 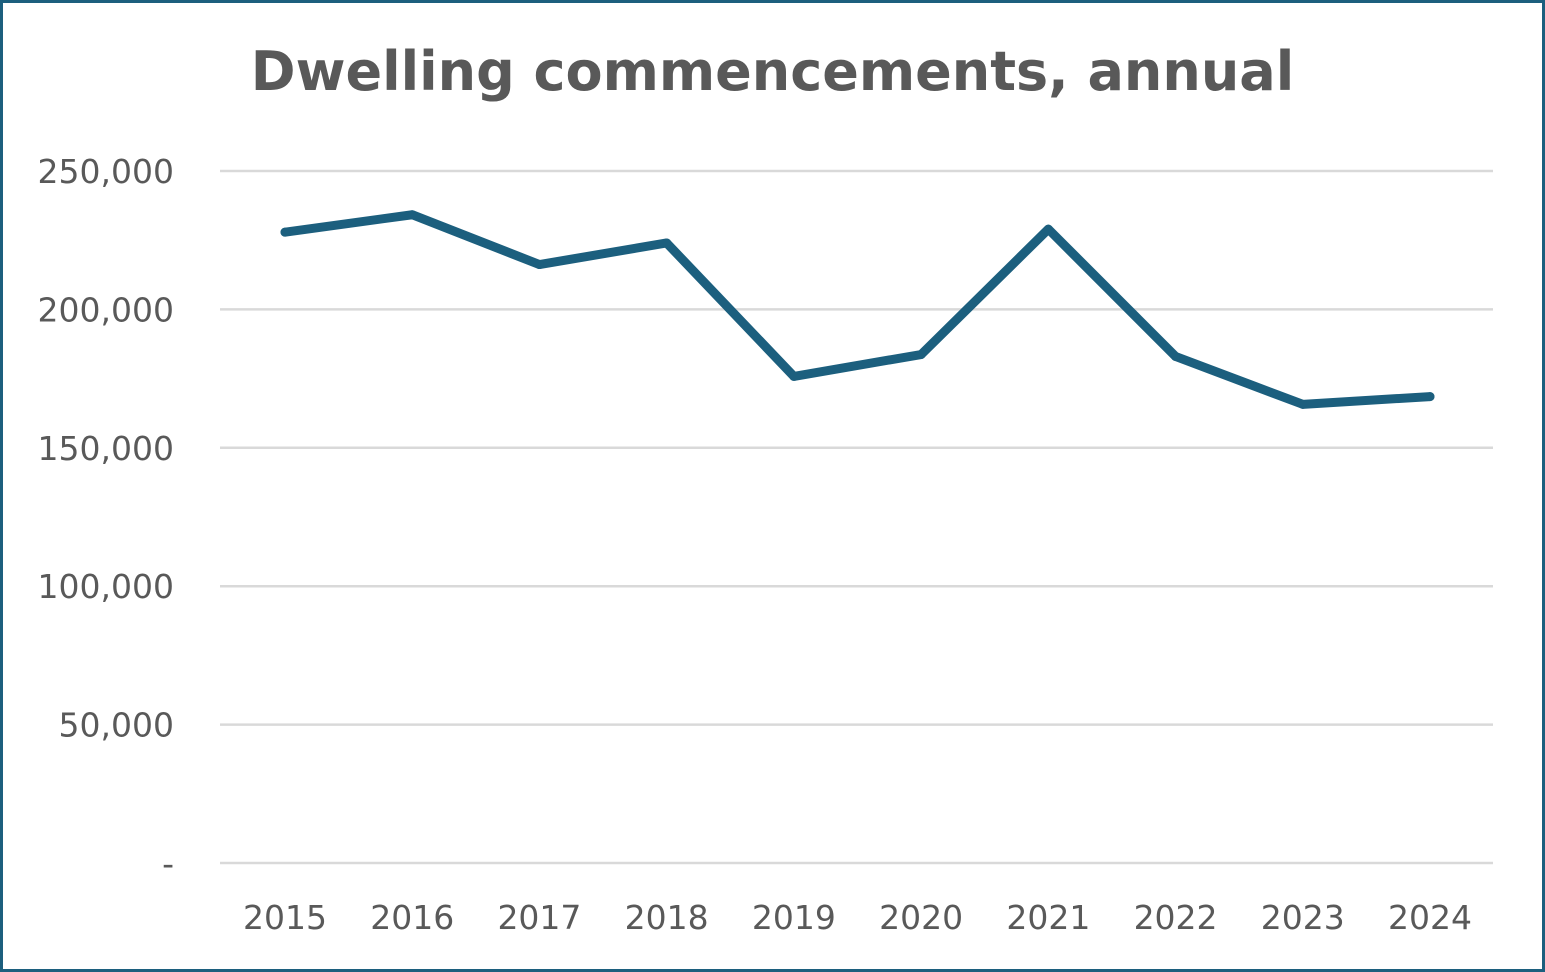 I want to click on data-point-2015, so click(x=285, y=232).